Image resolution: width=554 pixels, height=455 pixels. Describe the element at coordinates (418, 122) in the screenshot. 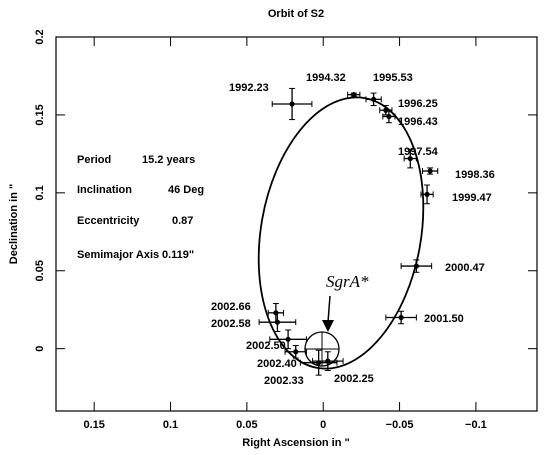

I see `point-label: 1996.43` at that location.